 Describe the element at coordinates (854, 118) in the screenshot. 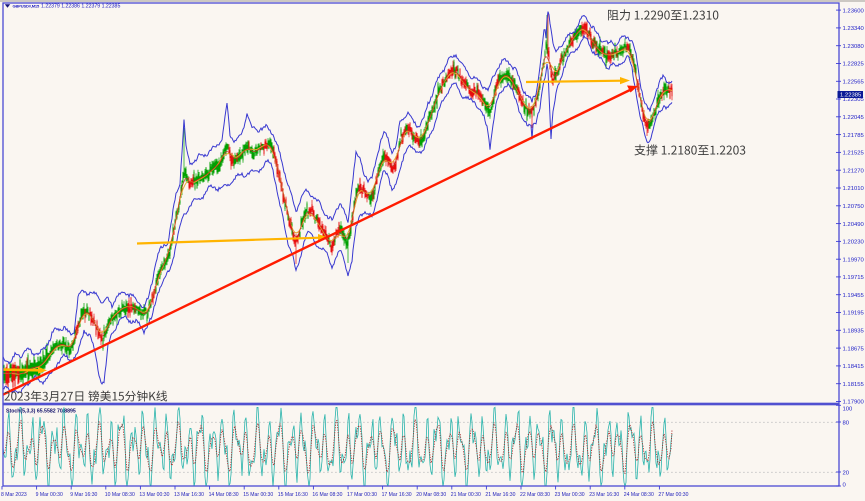

I see `svg-text: 1.22045` at that location.